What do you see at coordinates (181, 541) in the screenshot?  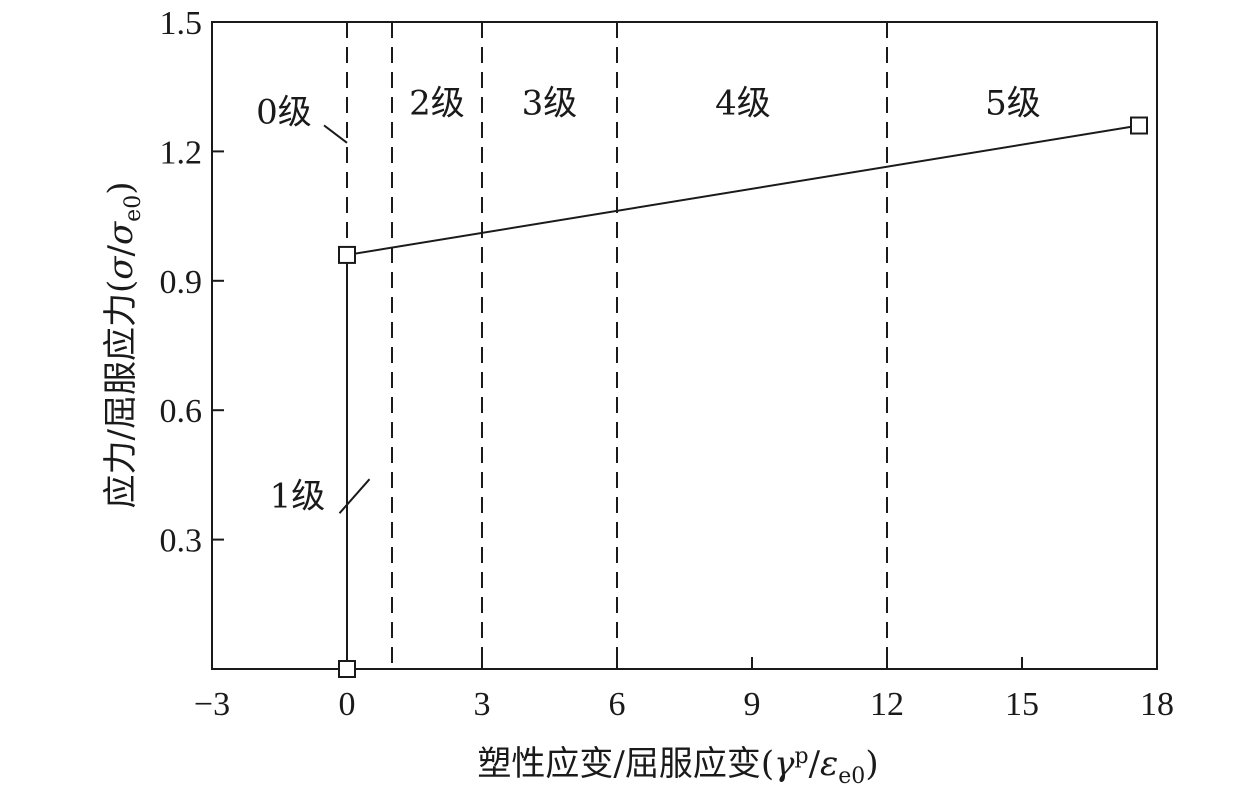 I see `y-tick-label: 0.3` at bounding box center [181, 541].